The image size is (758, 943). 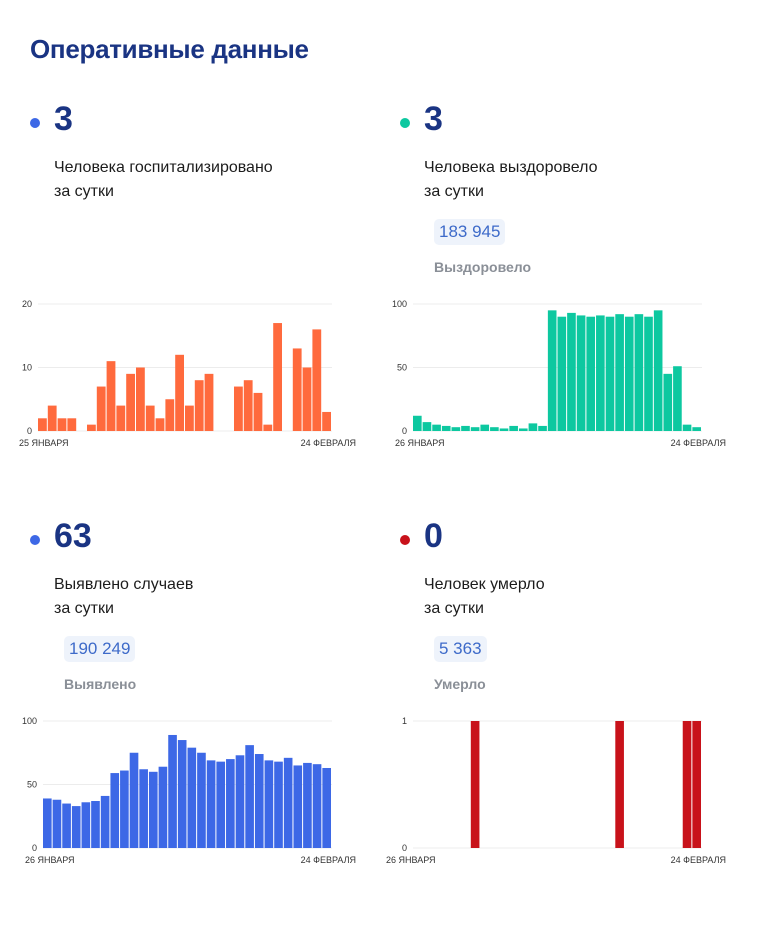 What do you see at coordinates (433, 536) in the screenshot?
I see `daily-value: 0` at bounding box center [433, 536].